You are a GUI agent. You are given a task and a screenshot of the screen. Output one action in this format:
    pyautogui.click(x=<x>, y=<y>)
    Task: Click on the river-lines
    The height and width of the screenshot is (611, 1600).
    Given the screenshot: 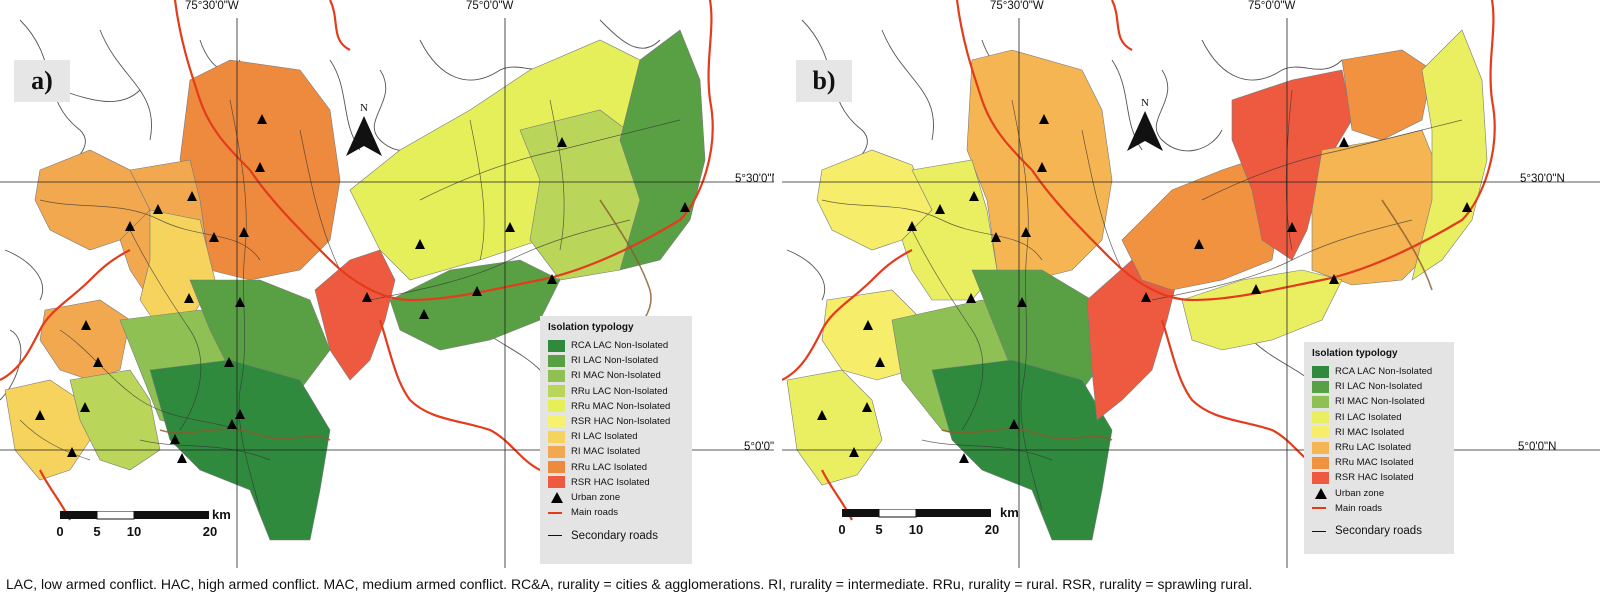 What is the action you would take?
    pyautogui.click(x=1187, y=320)
    